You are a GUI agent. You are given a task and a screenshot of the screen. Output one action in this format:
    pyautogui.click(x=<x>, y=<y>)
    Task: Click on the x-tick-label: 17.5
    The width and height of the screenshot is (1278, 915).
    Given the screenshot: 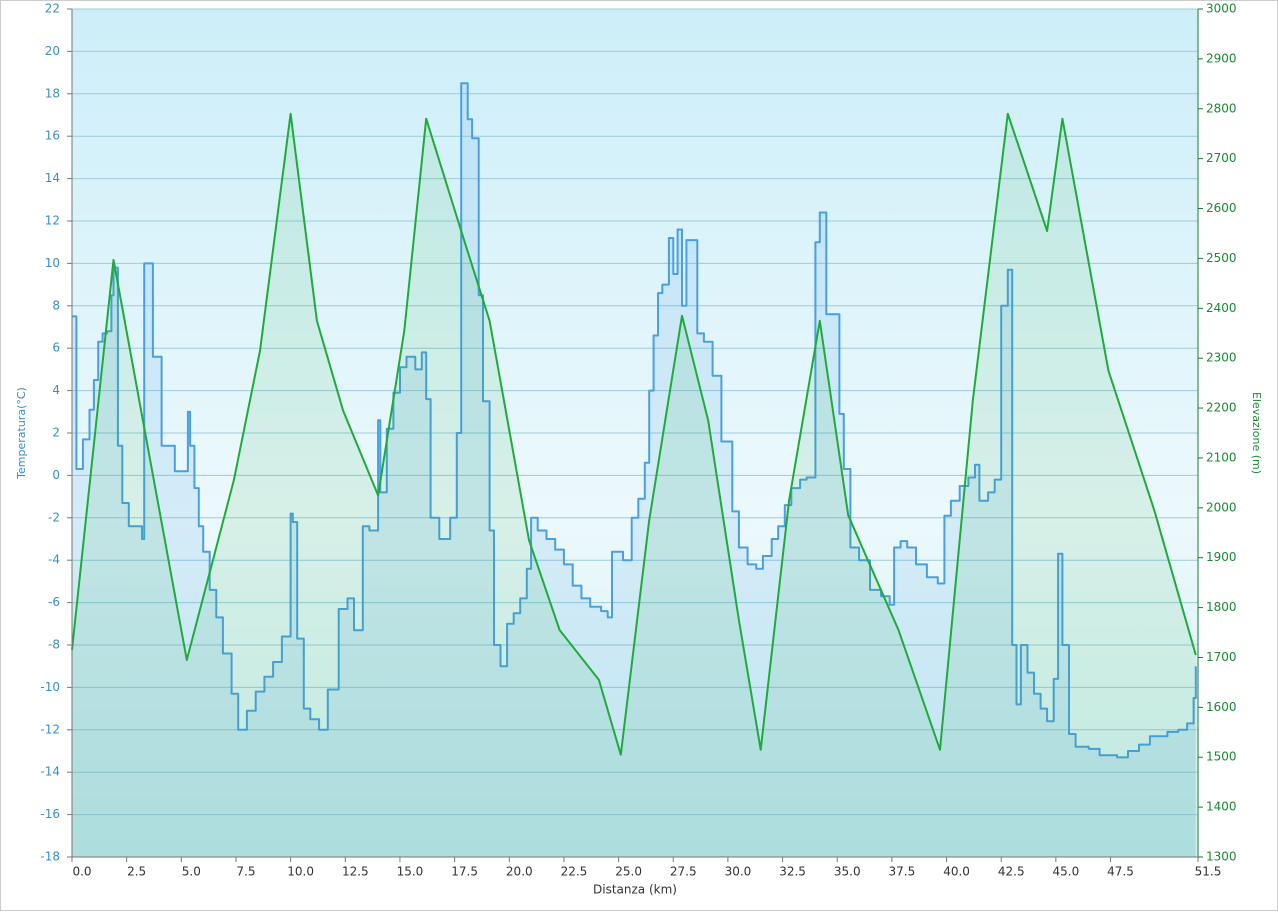 What is the action you would take?
    pyautogui.click(x=464, y=872)
    